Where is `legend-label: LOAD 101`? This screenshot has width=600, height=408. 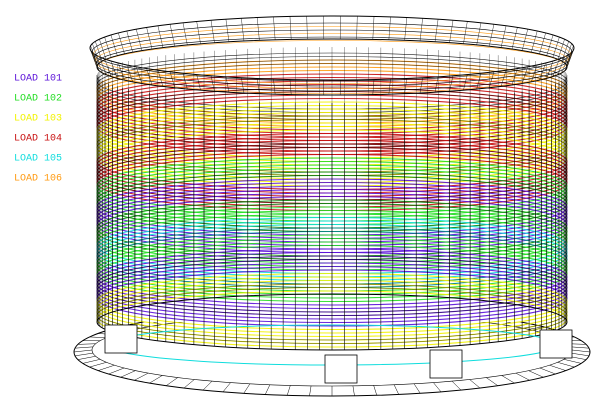
legend-label: LOAD 101 is located at coordinates (38, 79).